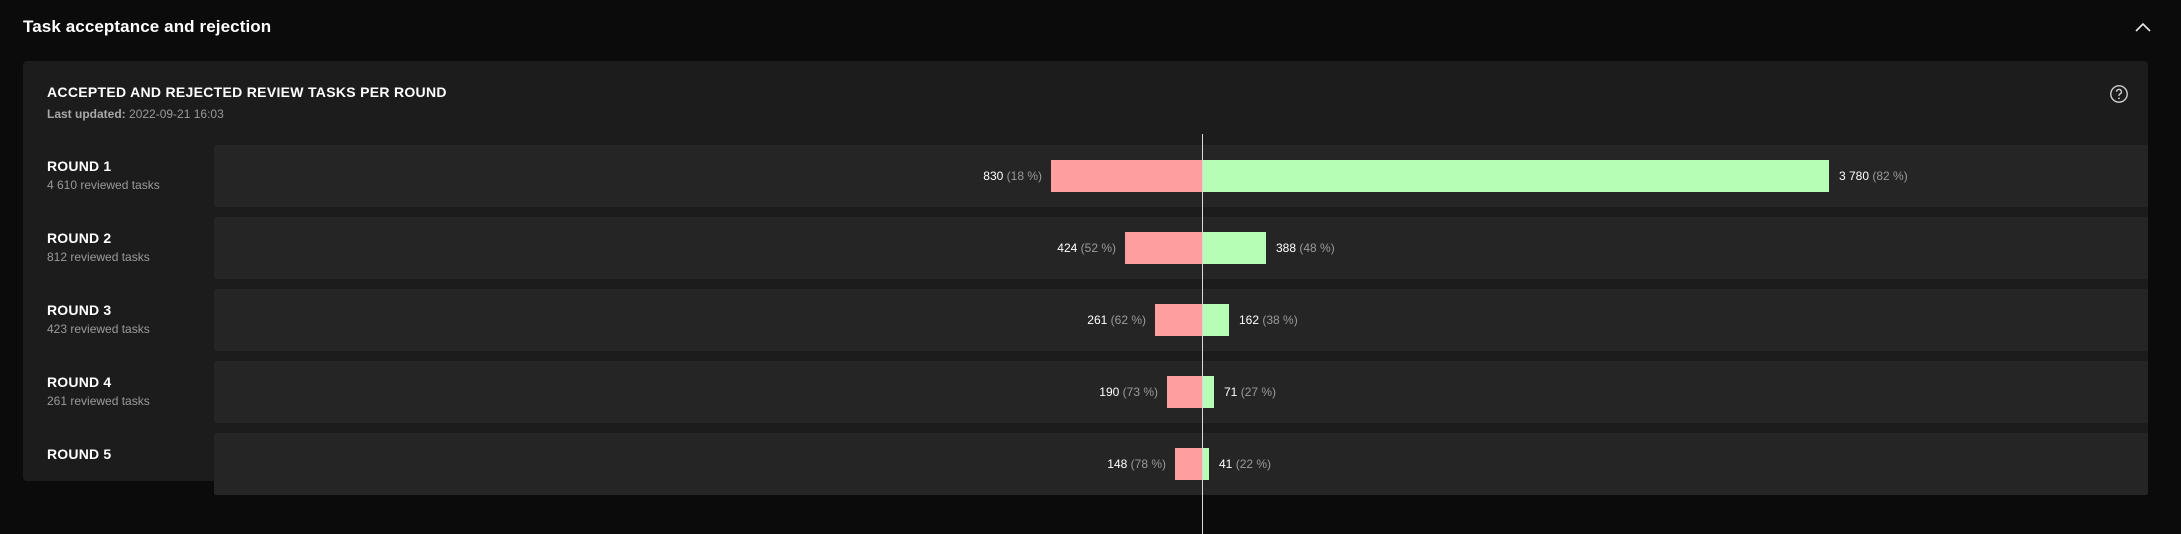 The width and height of the screenshot is (2181, 534). Describe the element at coordinates (147, 26) in the screenshot. I see `section-title: Task acceptance and rejection` at that location.